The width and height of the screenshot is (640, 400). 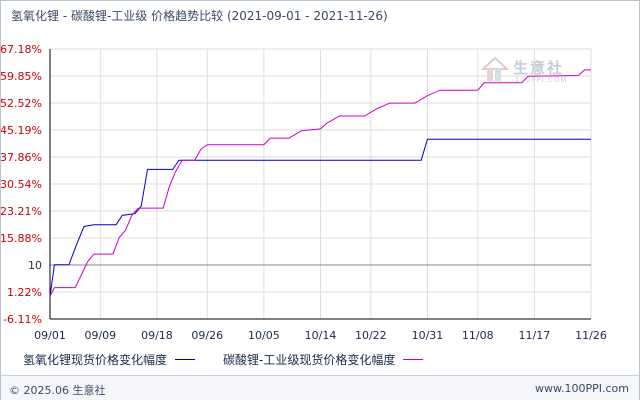 What do you see at coordinates (21, 184) in the screenshot?
I see `y-tick-label: 30.54%` at bounding box center [21, 184].